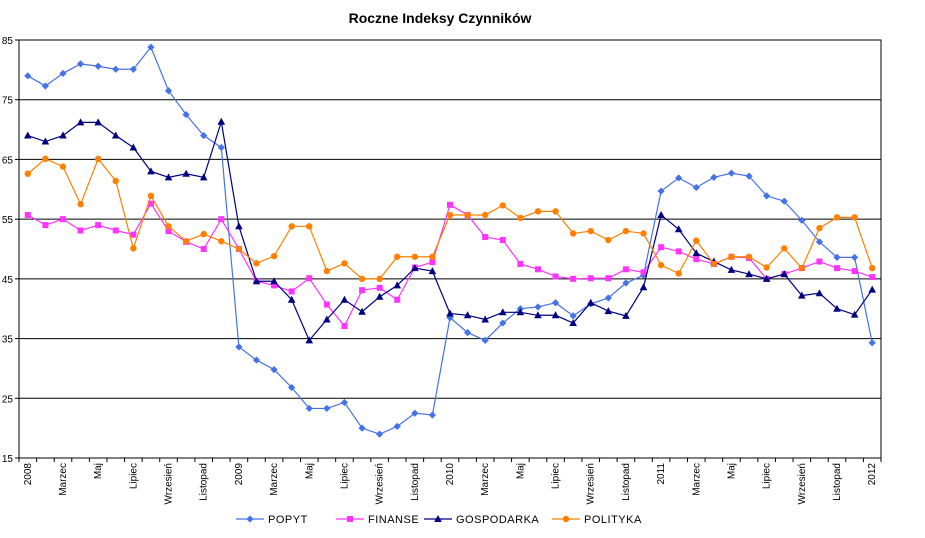  What do you see at coordinates (497, 520) in the screenshot?
I see `legend-label: GOSPODARKA` at bounding box center [497, 520].